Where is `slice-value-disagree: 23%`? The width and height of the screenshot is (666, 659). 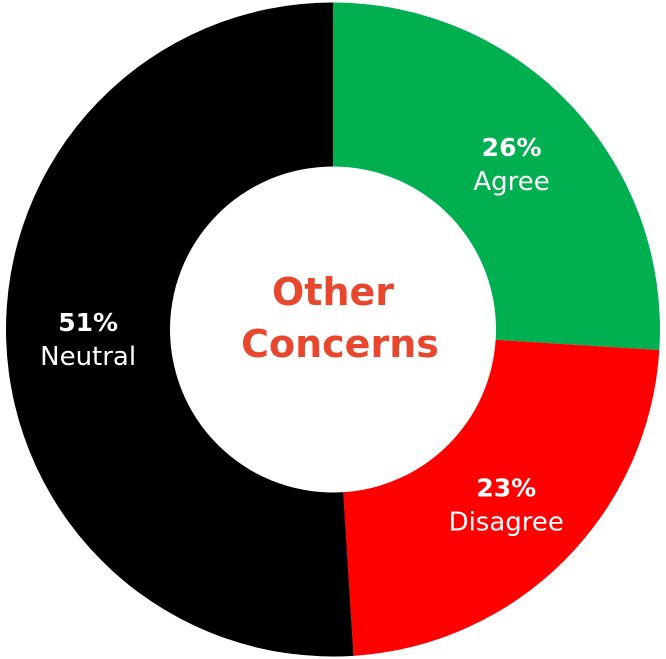 slice-value-disagree: 23% is located at coordinates (506, 488).